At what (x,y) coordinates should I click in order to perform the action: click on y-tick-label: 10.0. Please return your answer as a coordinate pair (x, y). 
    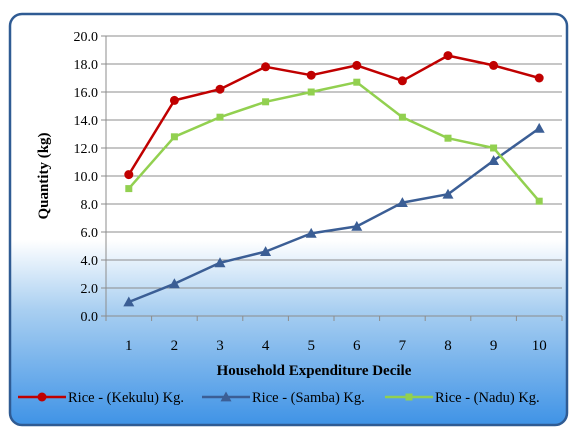
    Looking at the image, I should click on (86, 177).